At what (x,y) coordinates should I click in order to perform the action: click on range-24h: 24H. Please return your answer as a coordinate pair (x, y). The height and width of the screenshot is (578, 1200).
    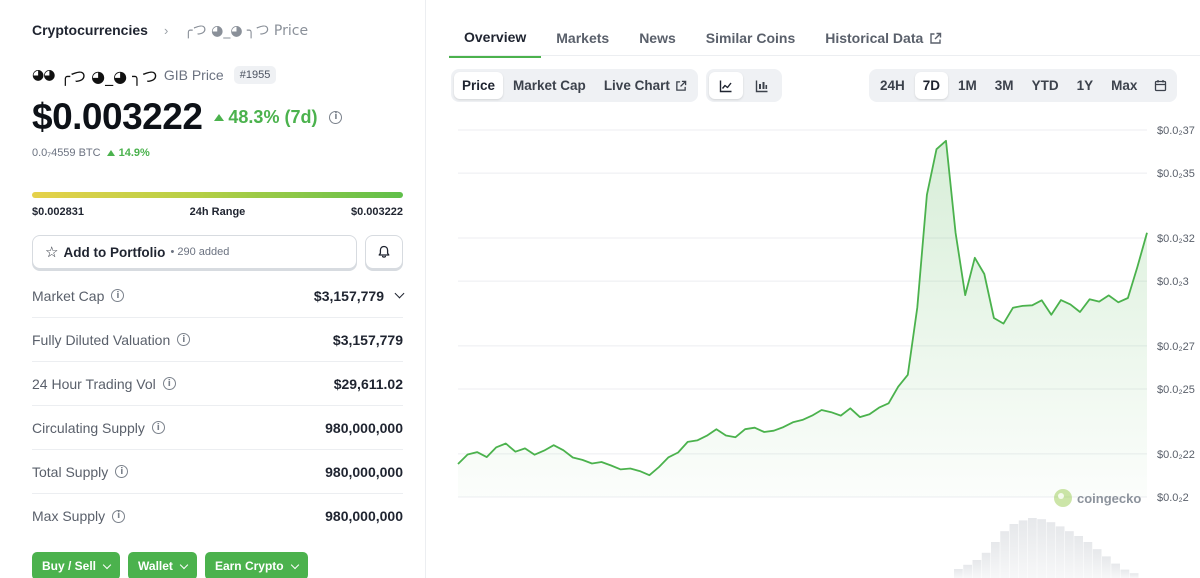
    Looking at the image, I should click on (892, 85).